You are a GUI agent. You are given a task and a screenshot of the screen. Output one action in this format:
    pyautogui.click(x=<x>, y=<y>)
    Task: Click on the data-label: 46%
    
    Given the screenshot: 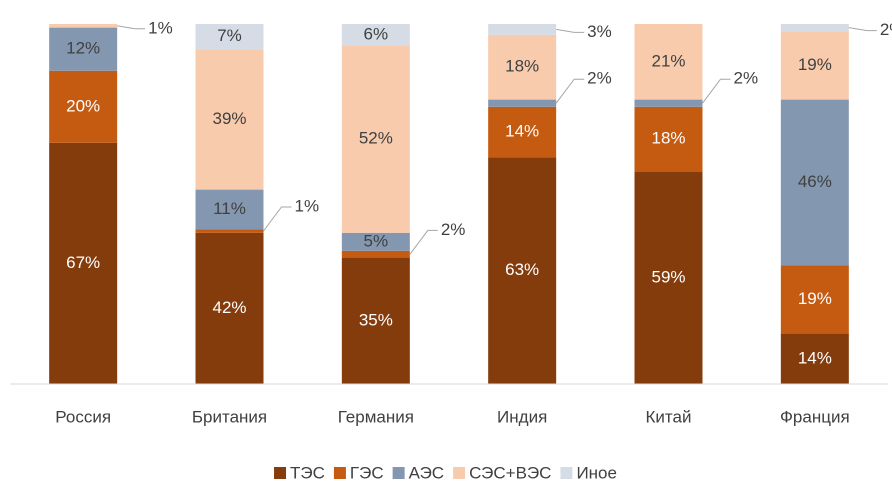 What is the action you would take?
    pyautogui.click(x=815, y=181)
    